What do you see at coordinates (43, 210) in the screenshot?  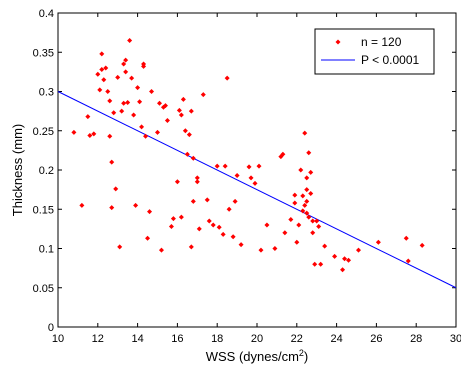 I see `y-tick-label: 0.15` at bounding box center [43, 210].